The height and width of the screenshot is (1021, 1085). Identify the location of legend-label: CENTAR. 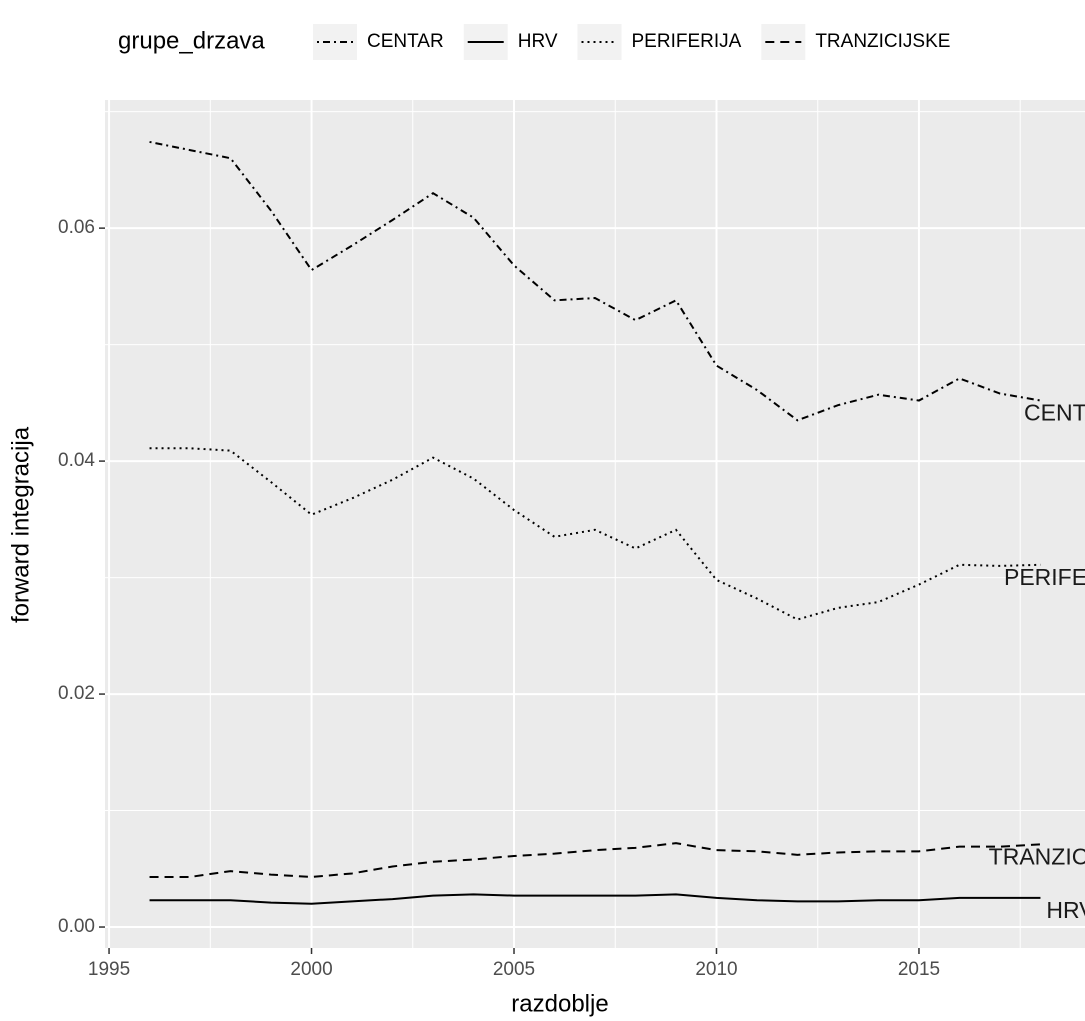
(405, 41).